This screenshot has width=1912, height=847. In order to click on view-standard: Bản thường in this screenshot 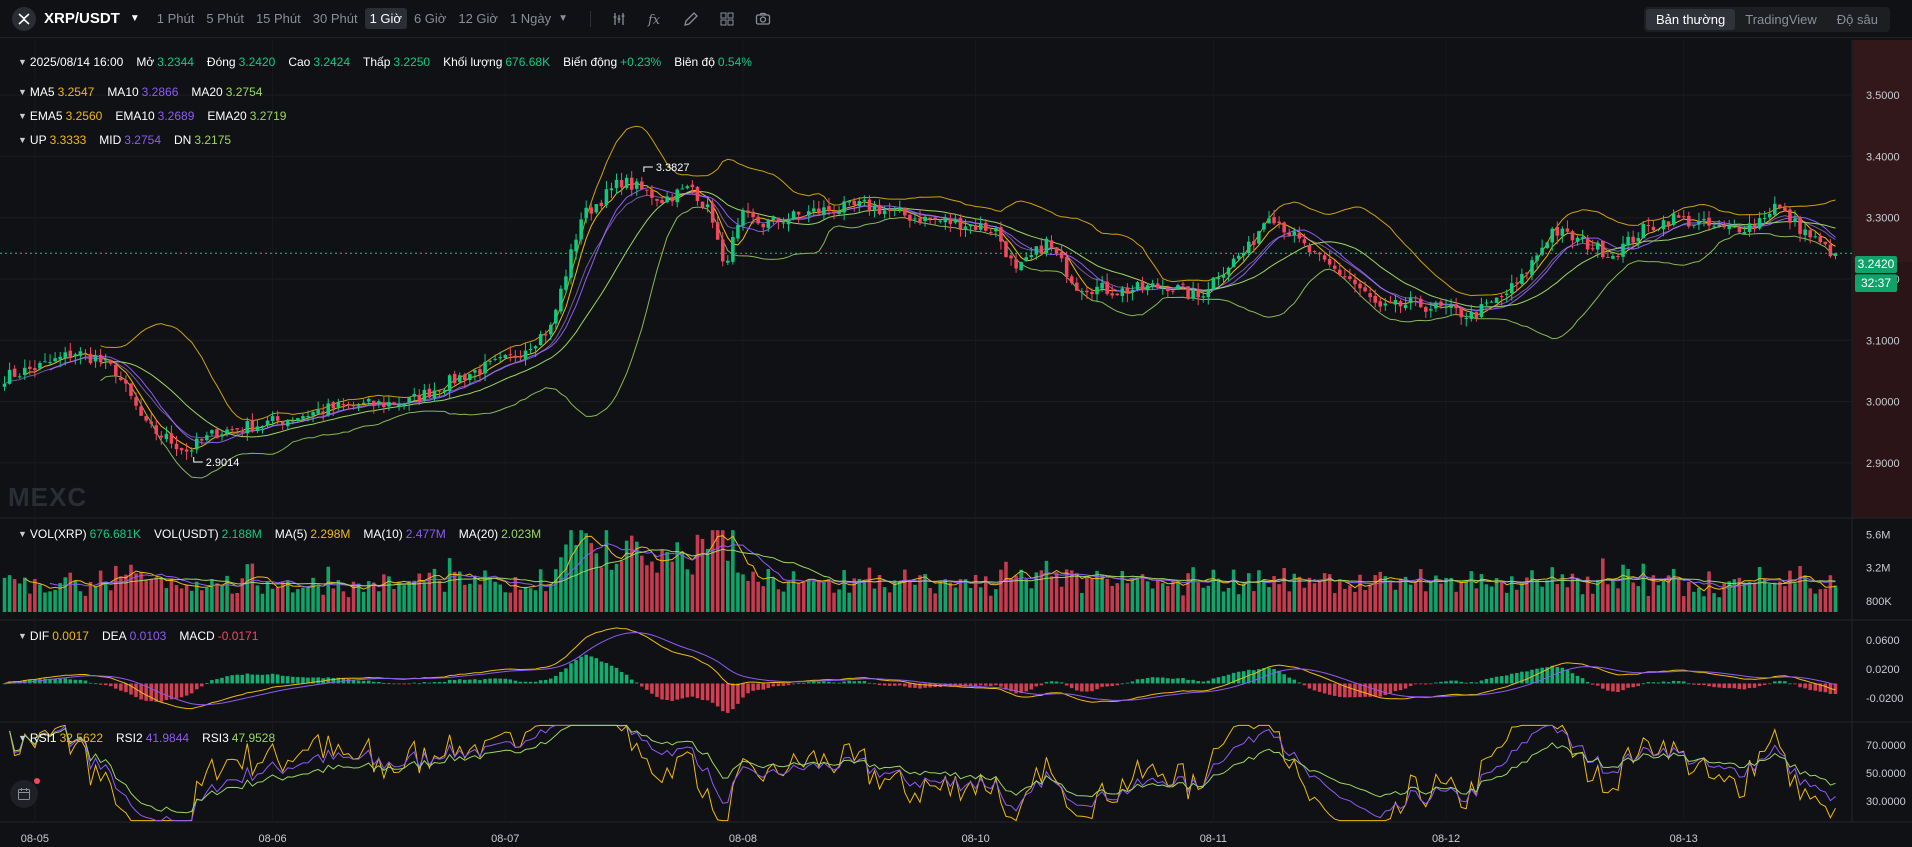, I will do `click(1690, 19)`.